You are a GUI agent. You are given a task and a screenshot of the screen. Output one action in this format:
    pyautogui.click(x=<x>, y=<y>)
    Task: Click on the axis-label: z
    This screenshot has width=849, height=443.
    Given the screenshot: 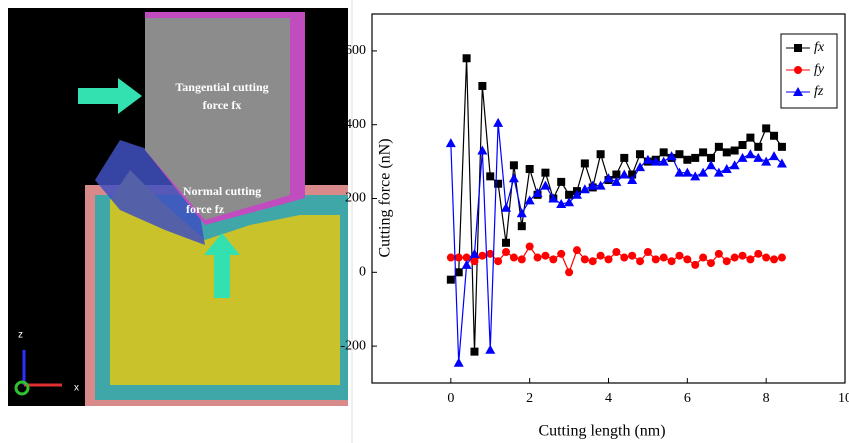 What is the action you would take?
    pyautogui.click(x=20, y=335)
    